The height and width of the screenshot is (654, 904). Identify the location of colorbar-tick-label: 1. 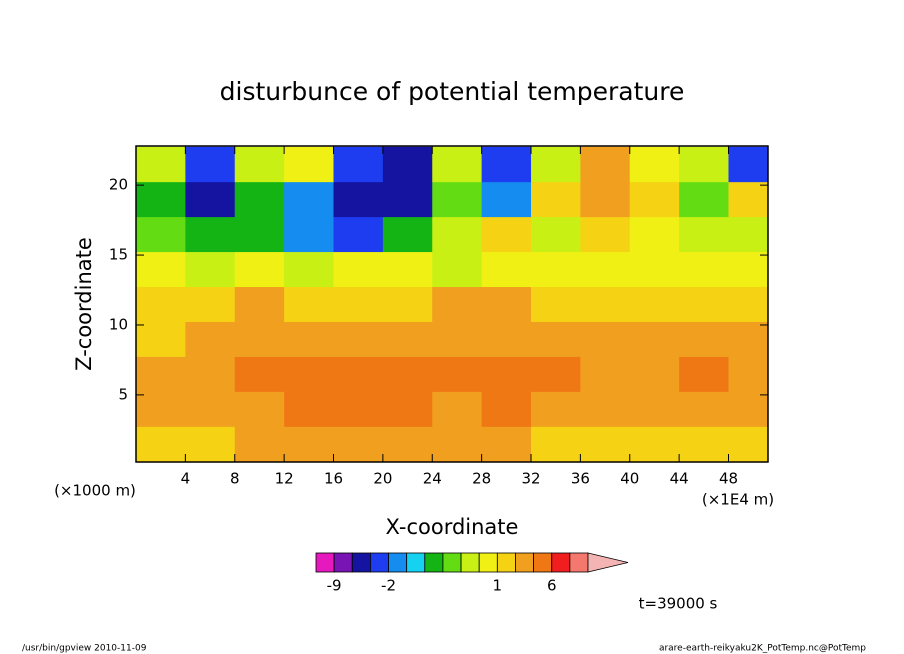
(498, 586).